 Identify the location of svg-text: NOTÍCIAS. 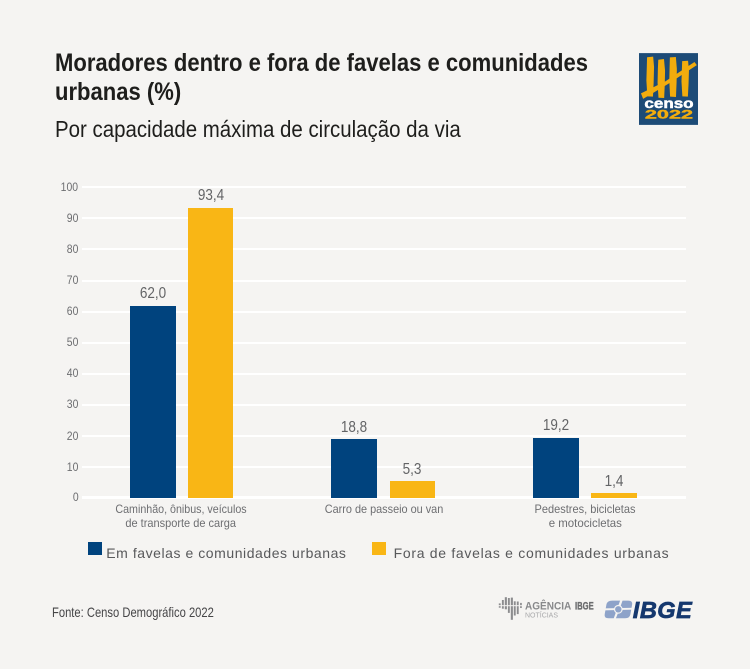
(541, 615).